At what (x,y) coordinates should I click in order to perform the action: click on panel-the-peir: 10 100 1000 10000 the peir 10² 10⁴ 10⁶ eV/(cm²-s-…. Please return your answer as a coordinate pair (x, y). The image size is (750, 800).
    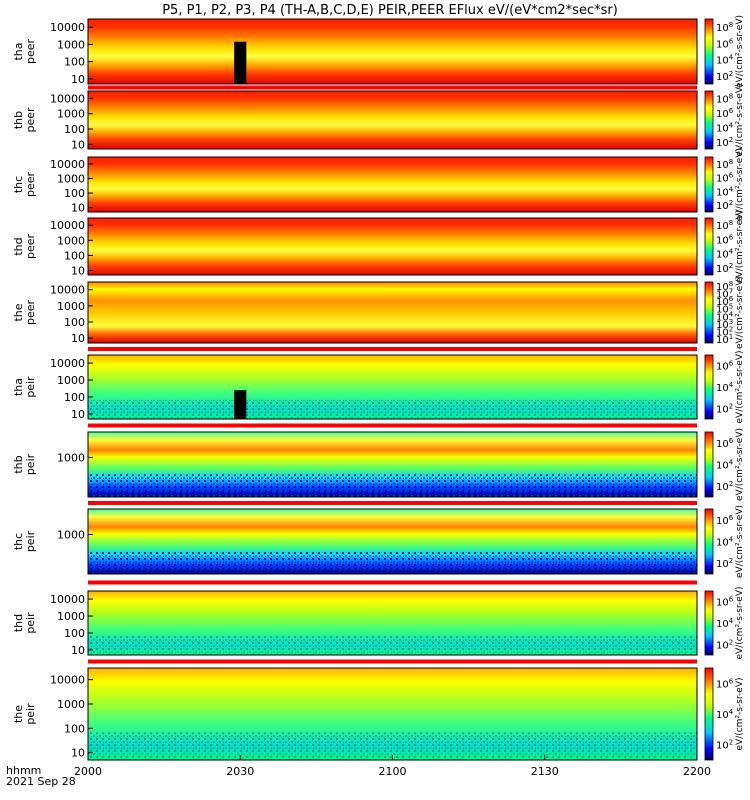
    Looking at the image, I should click on (378, 714).